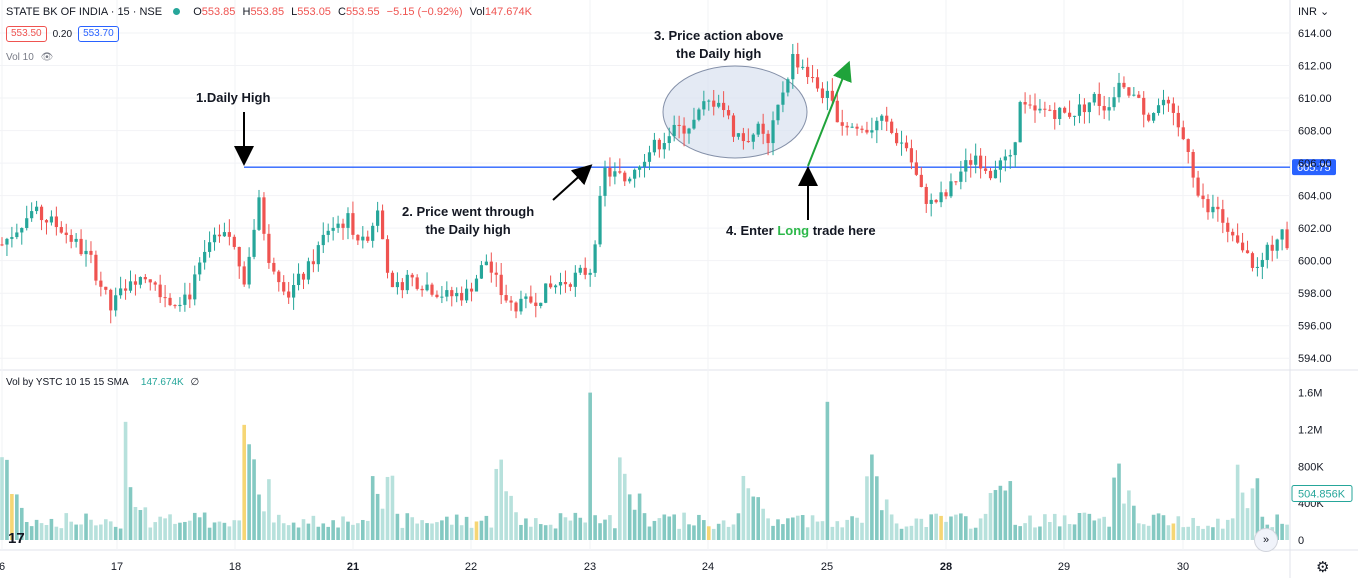  I want to click on time-tick-label: 21, so click(353, 567).